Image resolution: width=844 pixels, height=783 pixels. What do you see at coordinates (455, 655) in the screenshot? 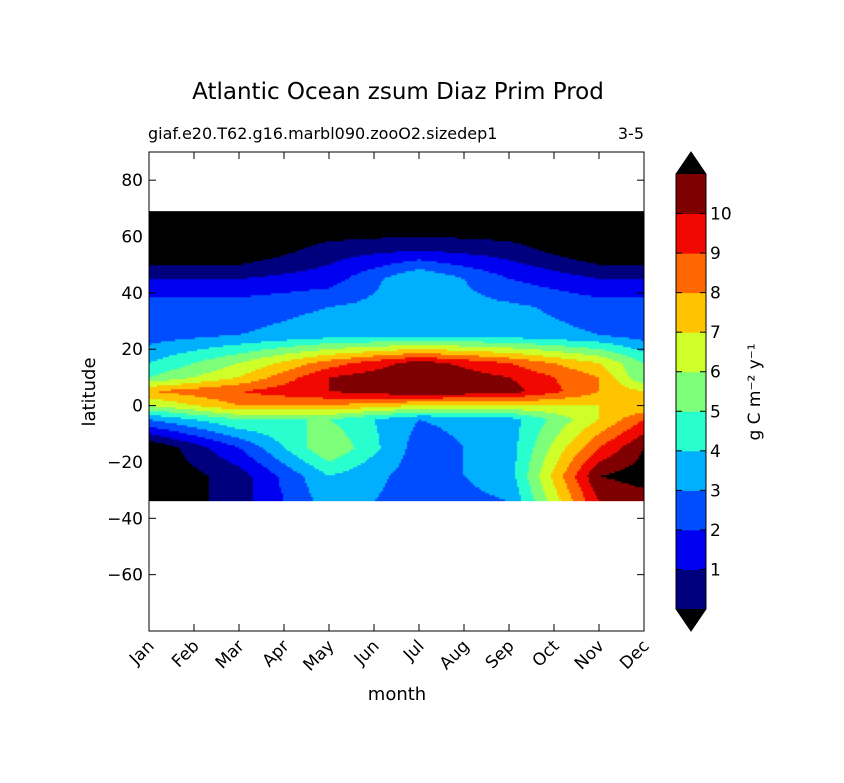
I see `x-tick-label: Aug` at bounding box center [455, 655].